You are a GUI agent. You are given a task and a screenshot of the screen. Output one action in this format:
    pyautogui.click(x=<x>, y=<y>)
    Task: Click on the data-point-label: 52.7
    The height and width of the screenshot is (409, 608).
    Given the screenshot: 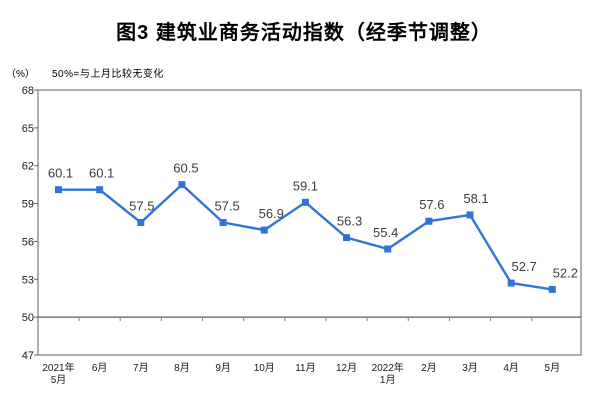 What is the action you would take?
    pyautogui.click(x=523, y=266)
    